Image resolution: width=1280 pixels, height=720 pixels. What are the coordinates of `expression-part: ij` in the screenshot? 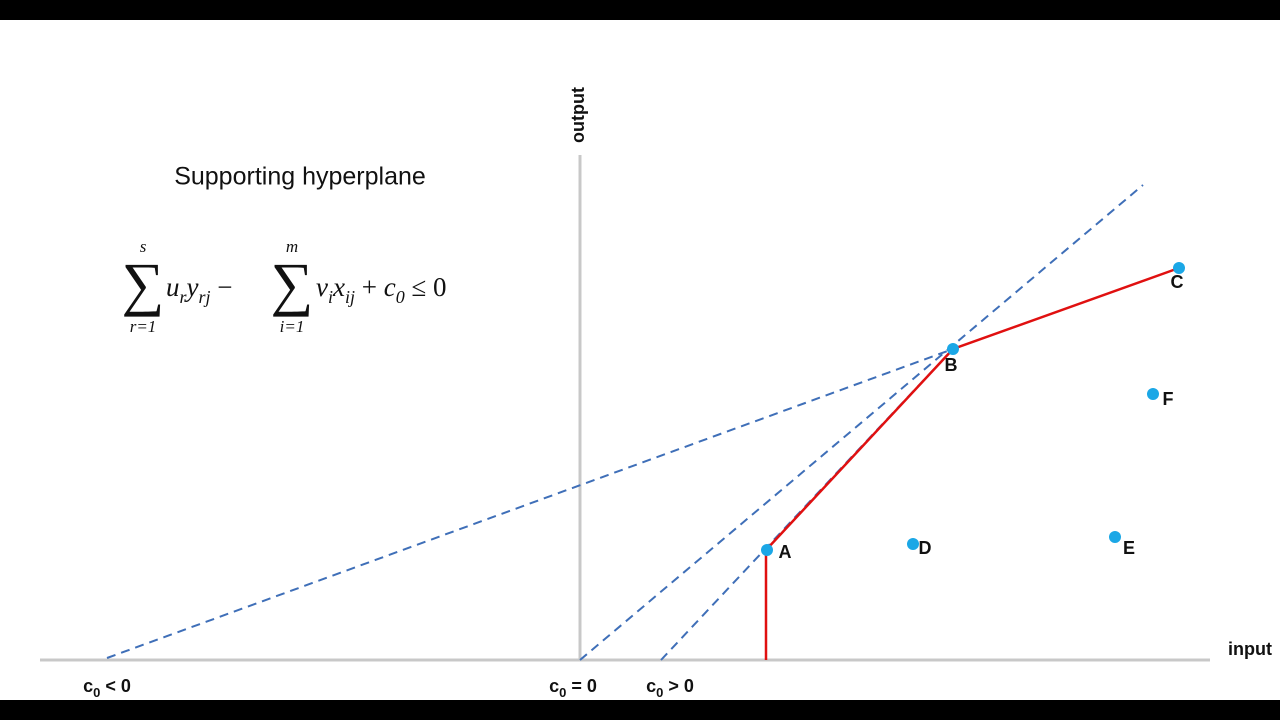 It's located at (350, 297).